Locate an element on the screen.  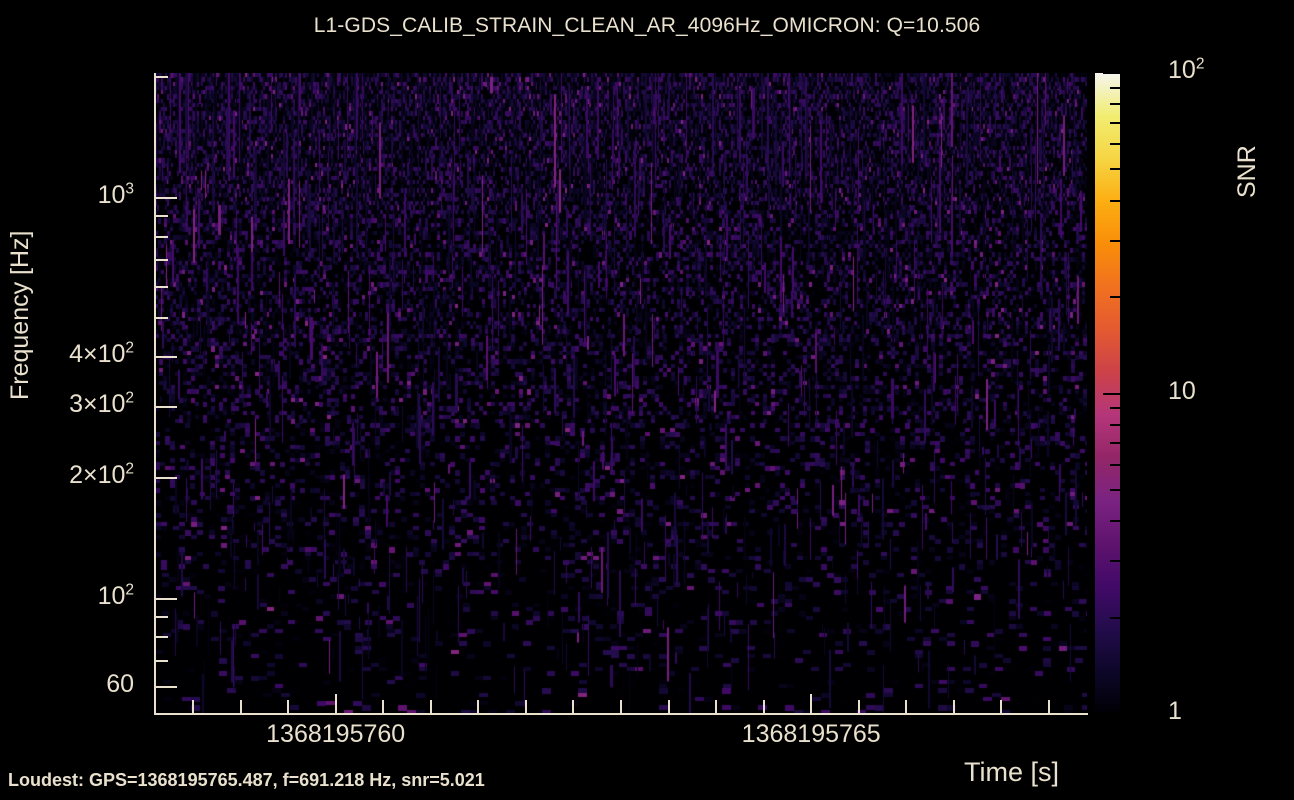
y-tick-label-1000: 103 is located at coordinates (115, 194).